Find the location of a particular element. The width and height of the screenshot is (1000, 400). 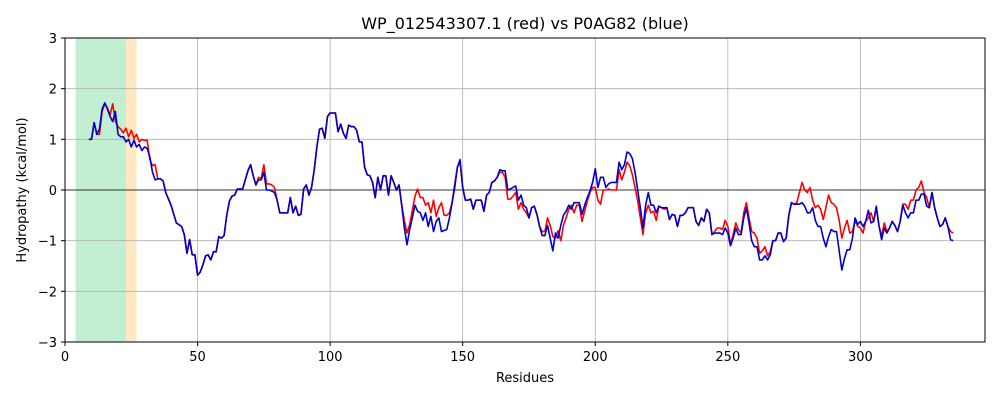

y-tick-label: −3 is located at coordinates (47, 343).